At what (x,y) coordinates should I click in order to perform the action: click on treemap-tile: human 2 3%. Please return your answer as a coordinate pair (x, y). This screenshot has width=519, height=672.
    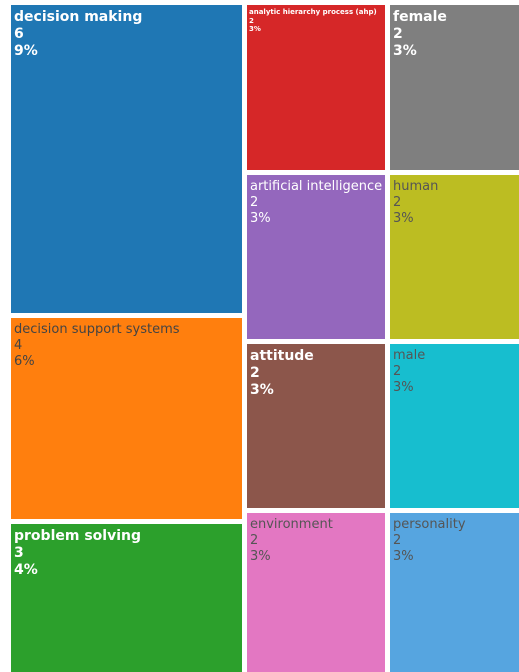
    Looking at the image, I should click on (454, 257).